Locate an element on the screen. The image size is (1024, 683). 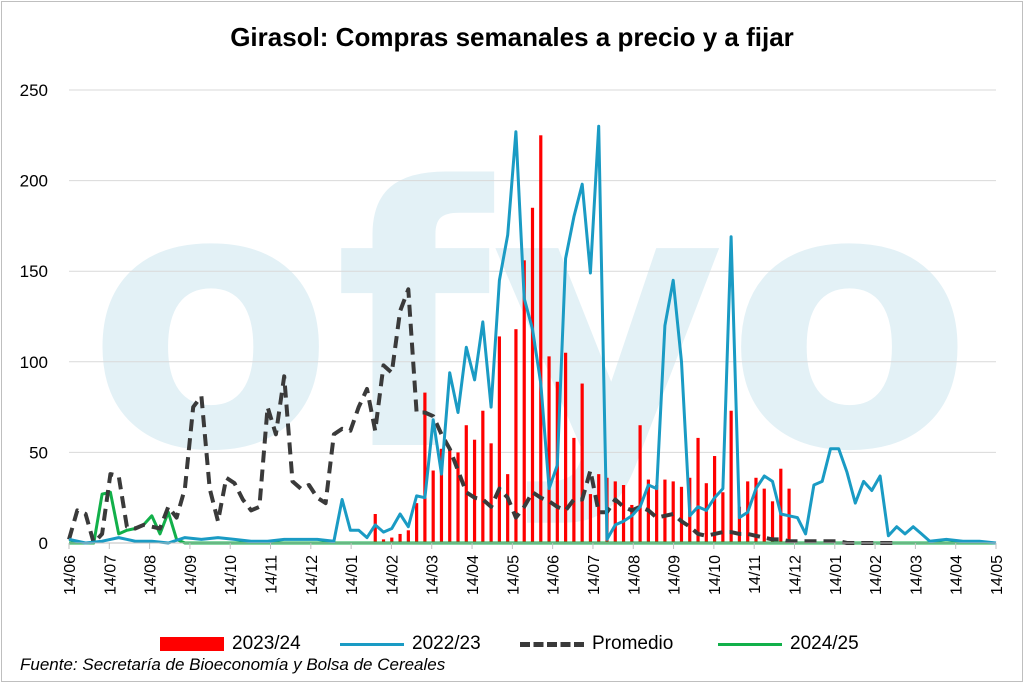
legend-item-2024-25: 2024/25 is located at coordinates (788, 644).